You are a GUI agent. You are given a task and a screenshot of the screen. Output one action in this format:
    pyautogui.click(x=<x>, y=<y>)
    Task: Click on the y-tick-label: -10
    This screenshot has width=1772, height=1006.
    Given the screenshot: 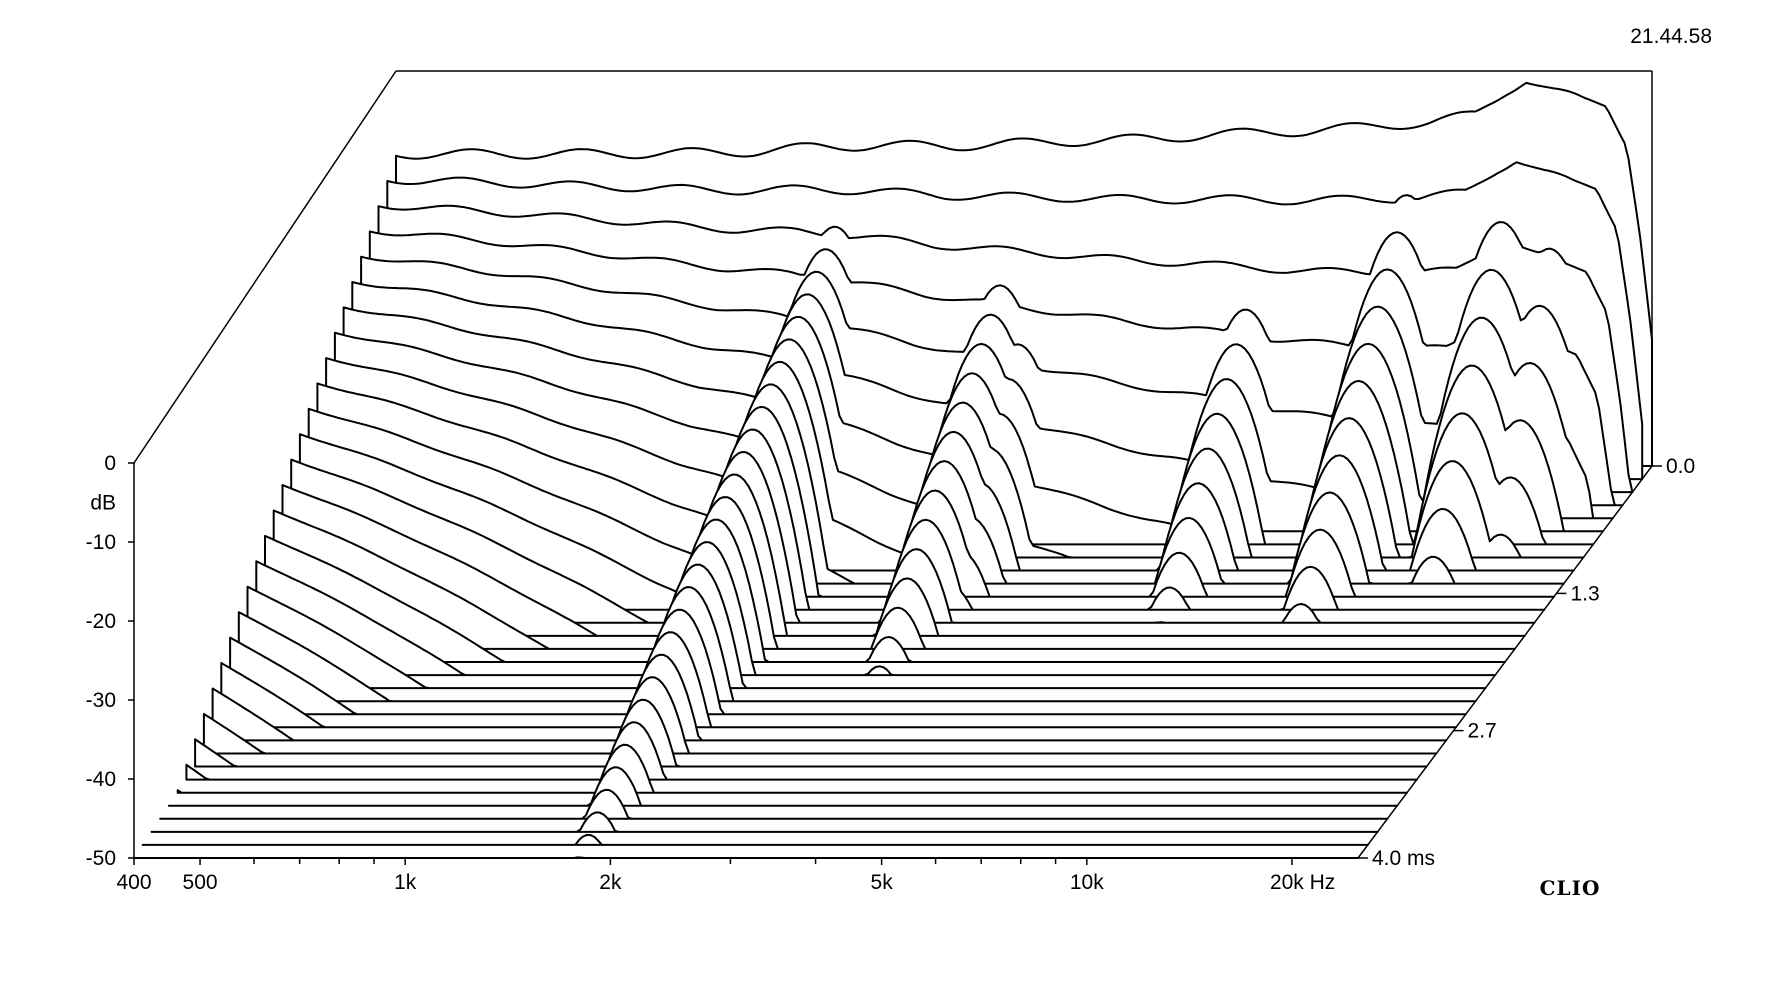 What is the action you would take?
    pyautogui.click(x=101, y=542)
    